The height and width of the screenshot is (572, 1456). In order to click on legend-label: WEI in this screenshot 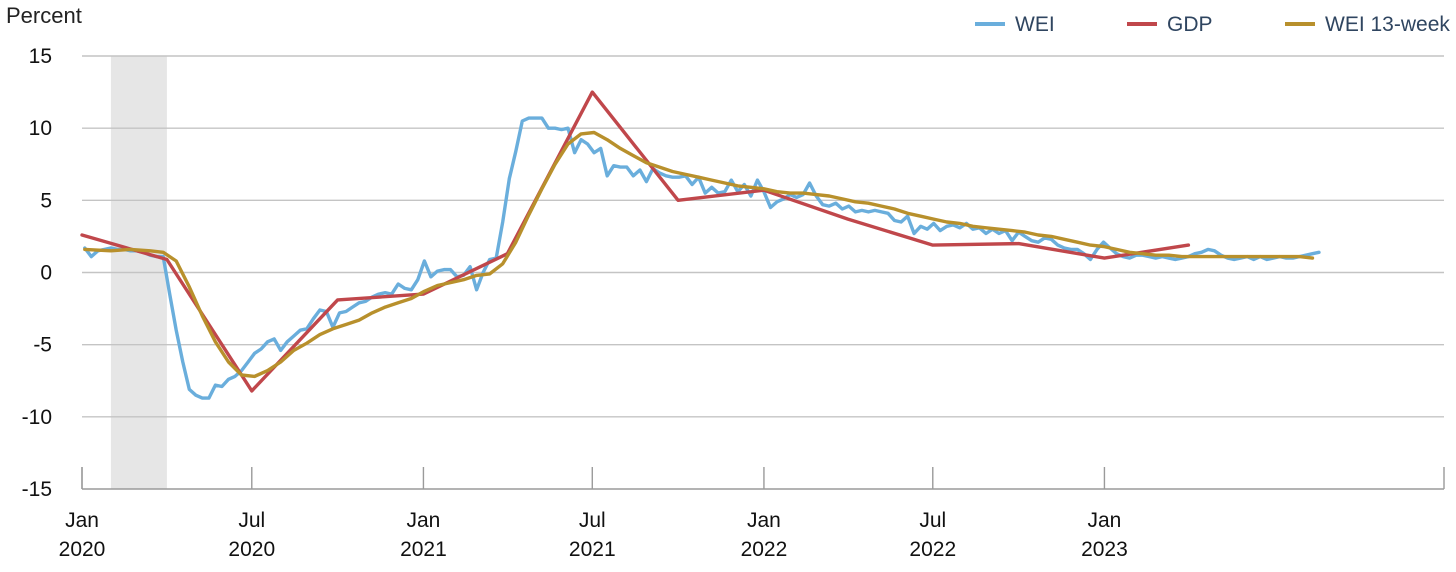, I will do `click(1035, 24)`.